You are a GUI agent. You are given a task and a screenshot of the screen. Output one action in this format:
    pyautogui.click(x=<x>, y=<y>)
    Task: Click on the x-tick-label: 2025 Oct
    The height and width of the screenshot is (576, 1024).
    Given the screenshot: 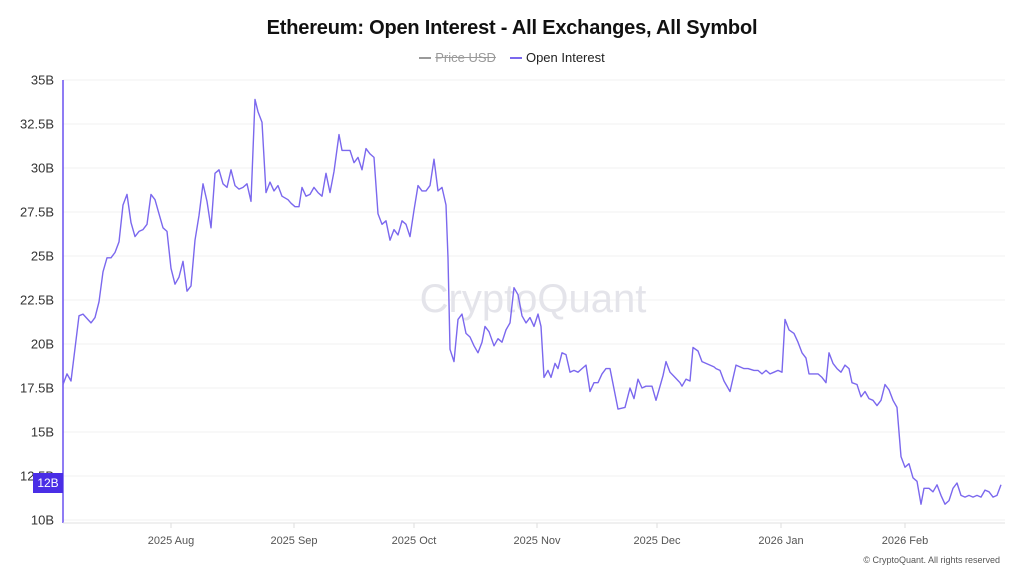 What is the action you would take?
    pyautogui.click(x=414, y=541)
    